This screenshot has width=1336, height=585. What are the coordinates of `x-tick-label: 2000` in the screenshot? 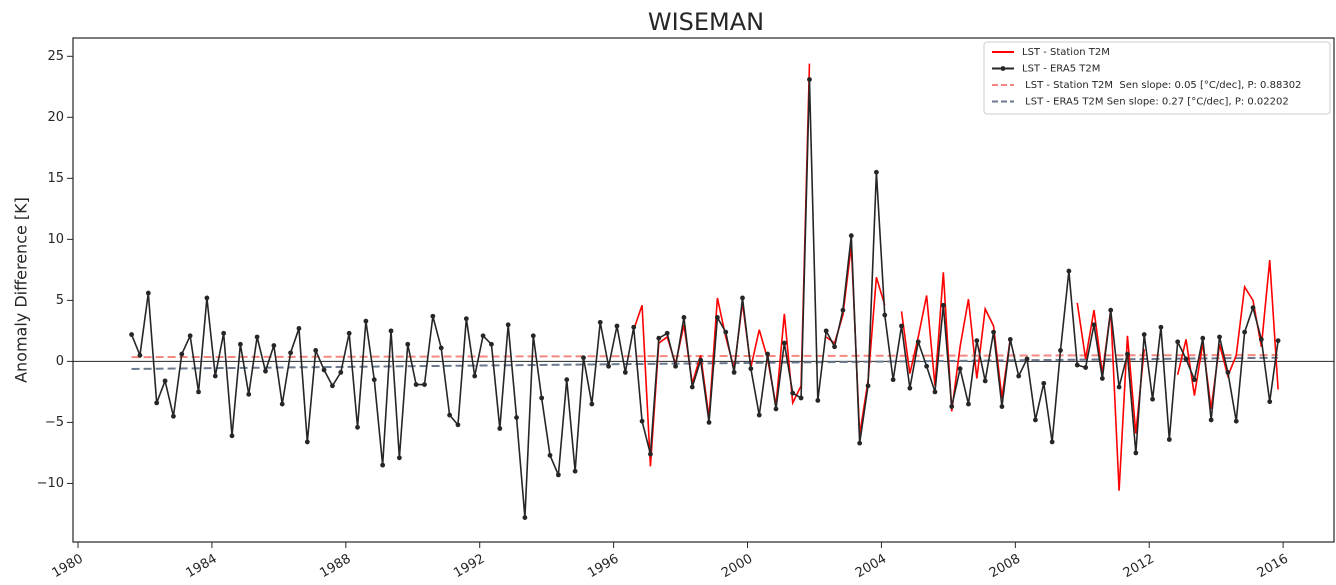 It's located at (737, 567).